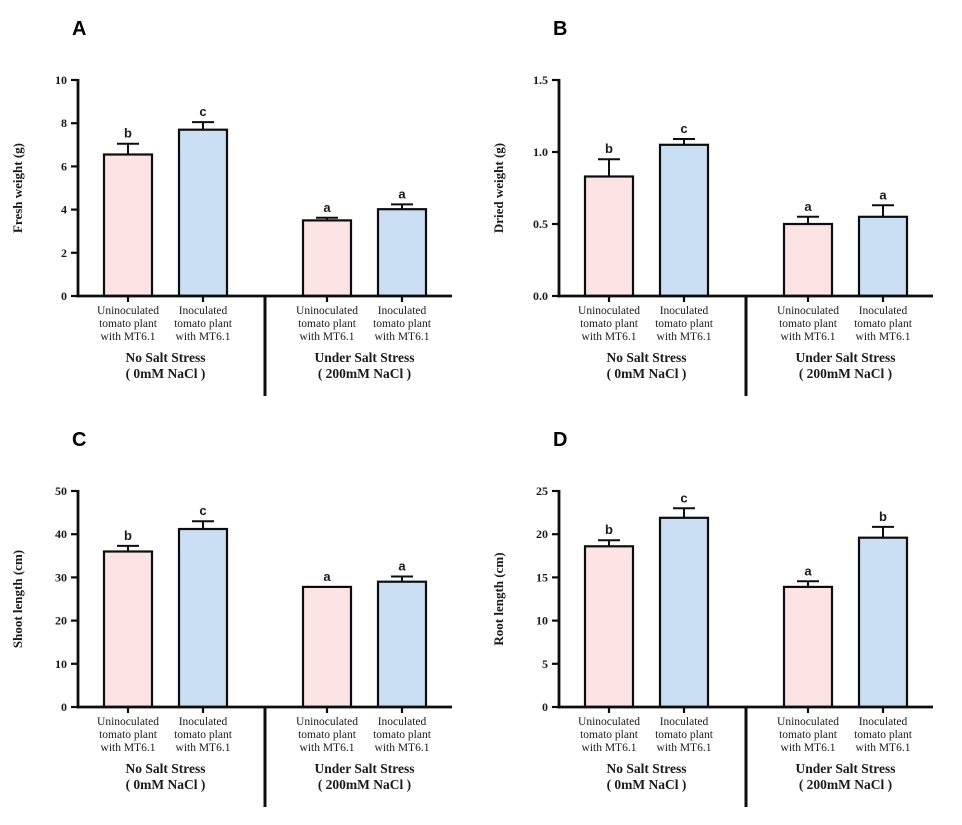 Image resolution: width=962 pixels, height=825 pixels. Describe the element at coordinates (64, 123) in the screenshot. I see `y-tick-label: 8` at that location.